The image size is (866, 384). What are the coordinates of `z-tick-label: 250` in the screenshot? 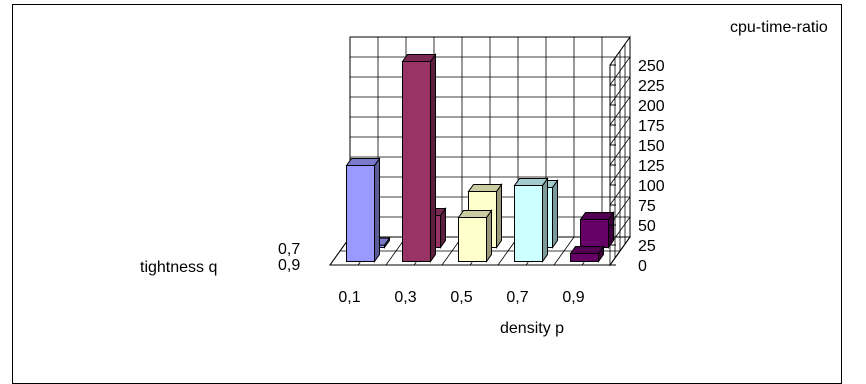 It's located at (651, 66).